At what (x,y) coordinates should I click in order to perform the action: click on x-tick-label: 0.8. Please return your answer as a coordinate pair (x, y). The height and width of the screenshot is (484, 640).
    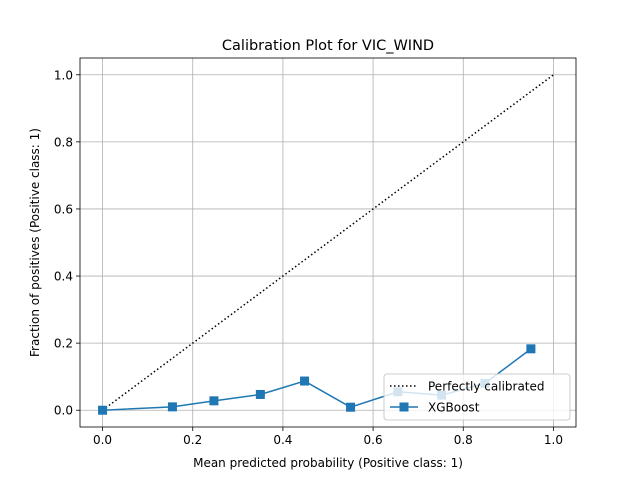
    Looking at the image, I should click on (463, 440).